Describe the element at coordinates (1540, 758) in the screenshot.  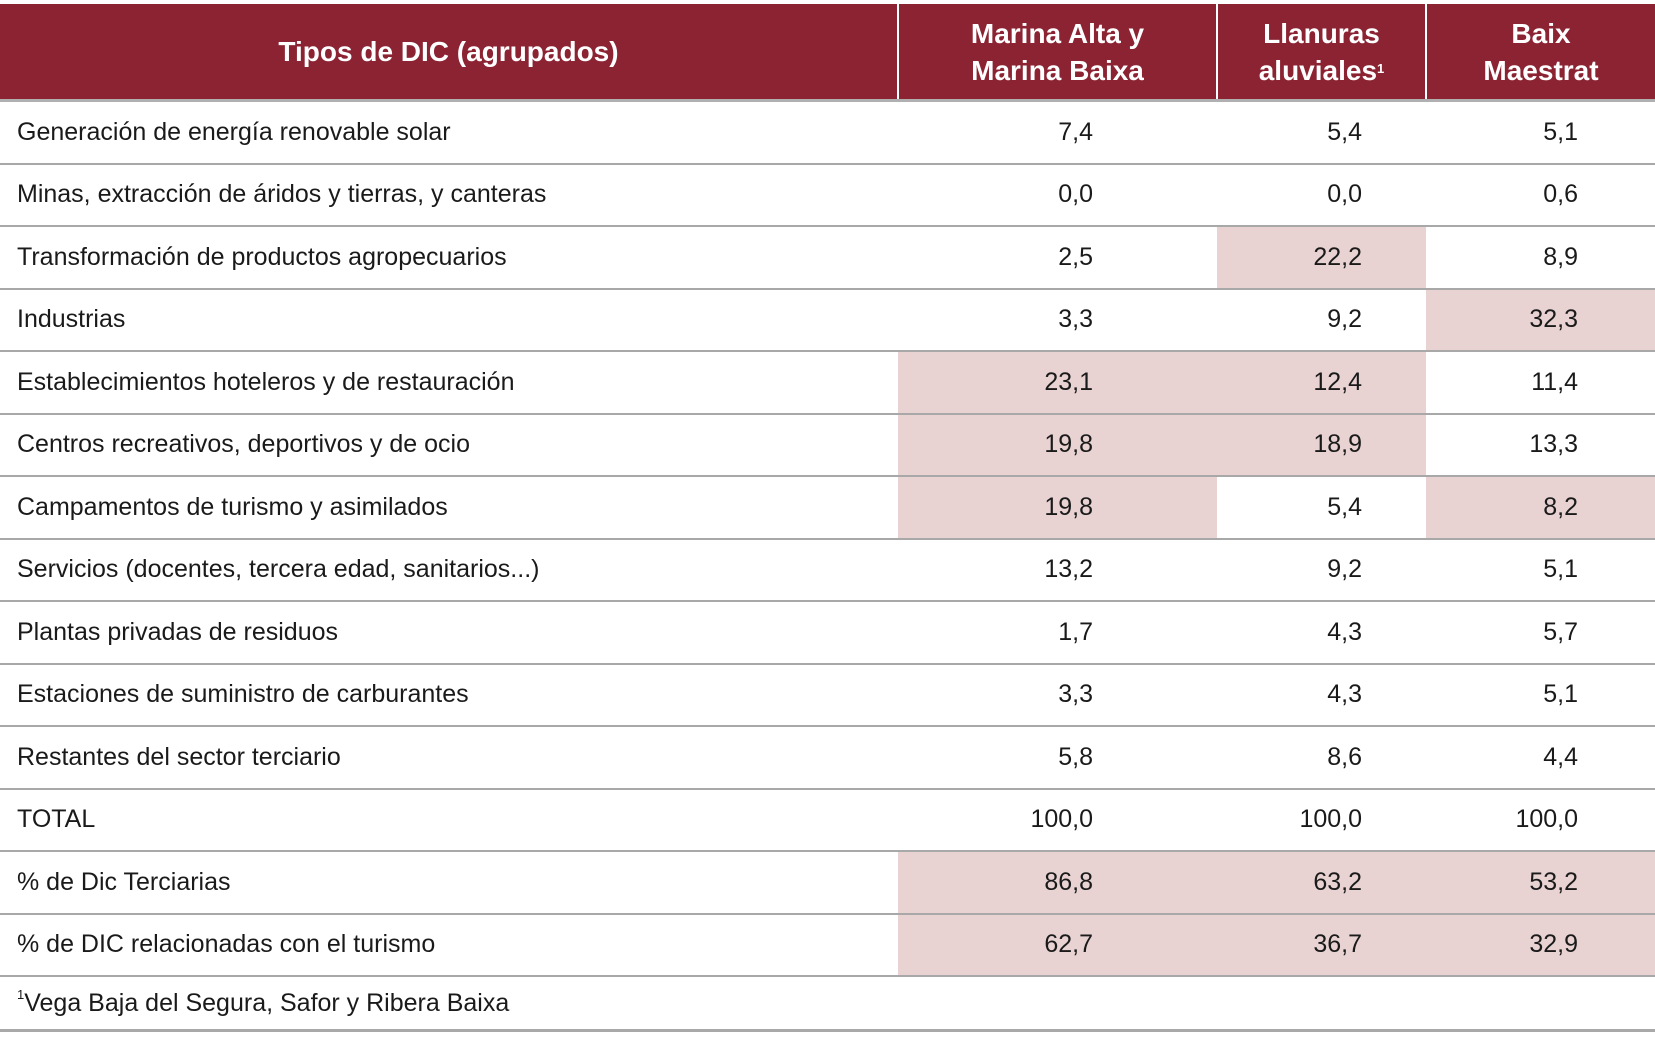
I see `cell-value: 4,4` at that location.